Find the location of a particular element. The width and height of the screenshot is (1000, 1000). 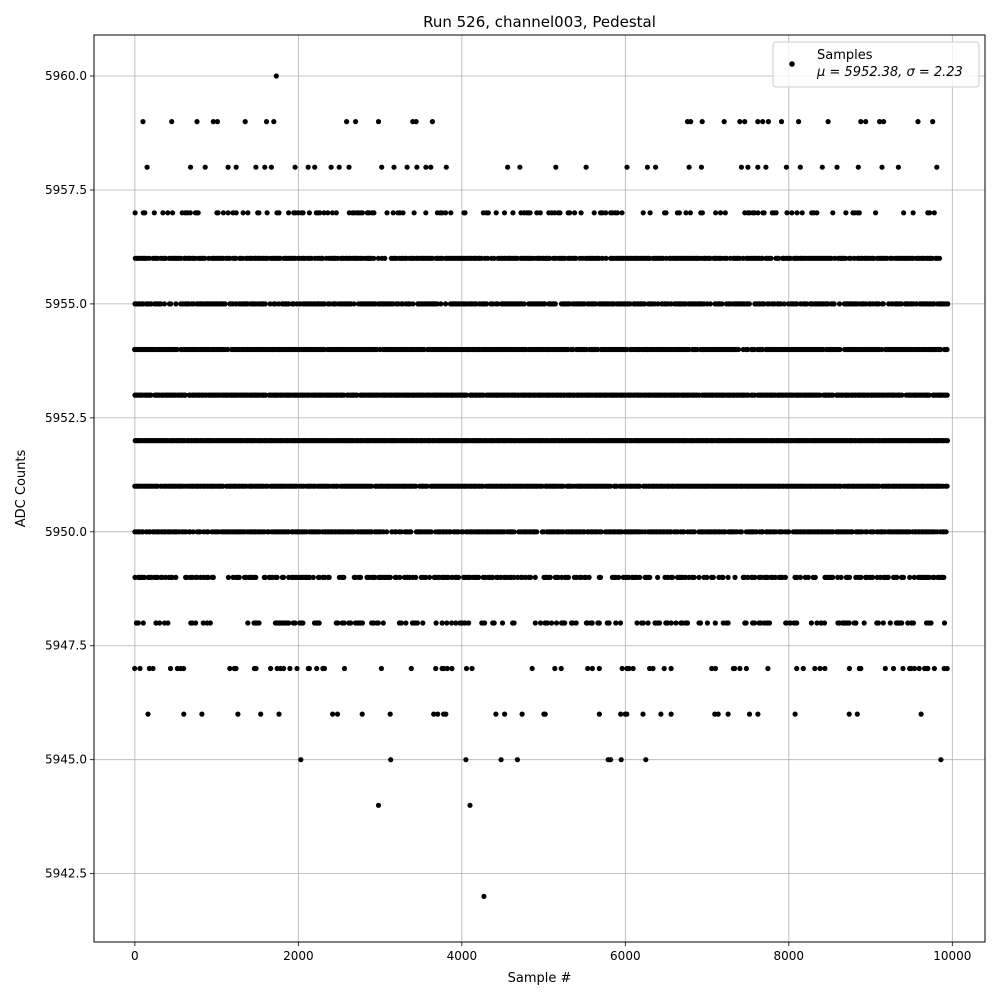

y-tick-label: 5947.5 is located at coordinates (66, 646).